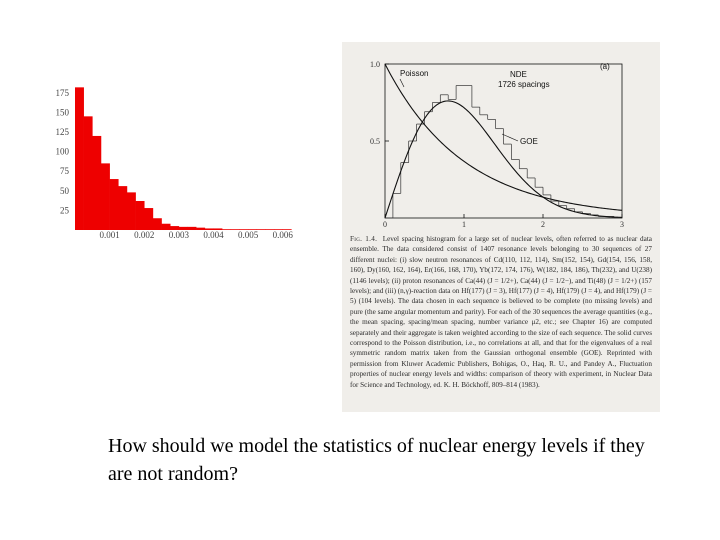 The height and width of the screenshot is (540, 720). What do you see at coordinates (63, 132) in the screenshot?
I see `y-tick-label: 125` at bounding box center [63, 132].